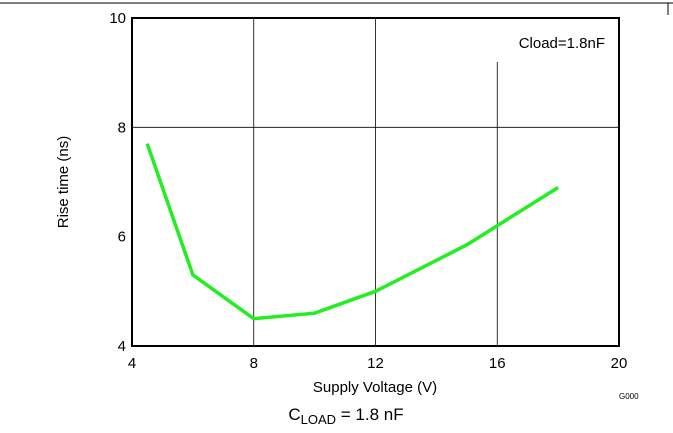 The image size is (673, 433). Describe the element at coordinates (370, 414) in the screenshot. I see `caption-rest: = 1.8 nF` at that location.